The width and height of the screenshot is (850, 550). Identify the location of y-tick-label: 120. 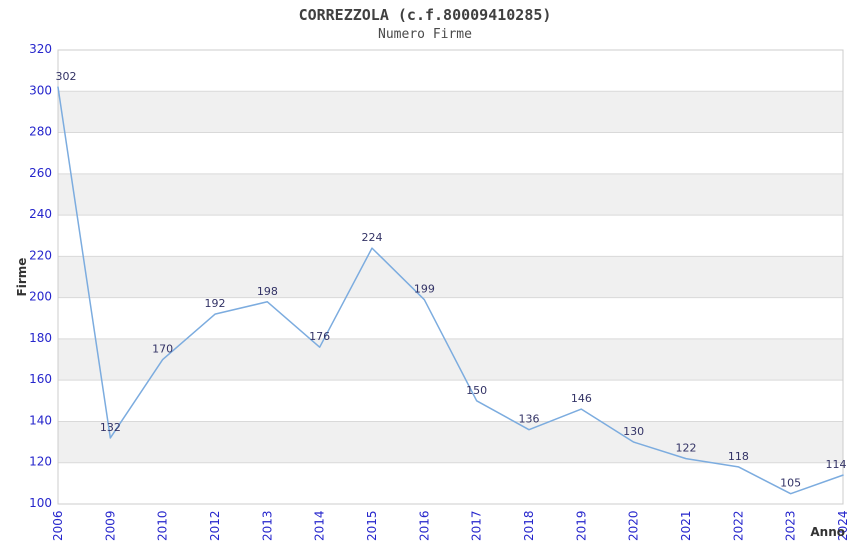
(40, 462).